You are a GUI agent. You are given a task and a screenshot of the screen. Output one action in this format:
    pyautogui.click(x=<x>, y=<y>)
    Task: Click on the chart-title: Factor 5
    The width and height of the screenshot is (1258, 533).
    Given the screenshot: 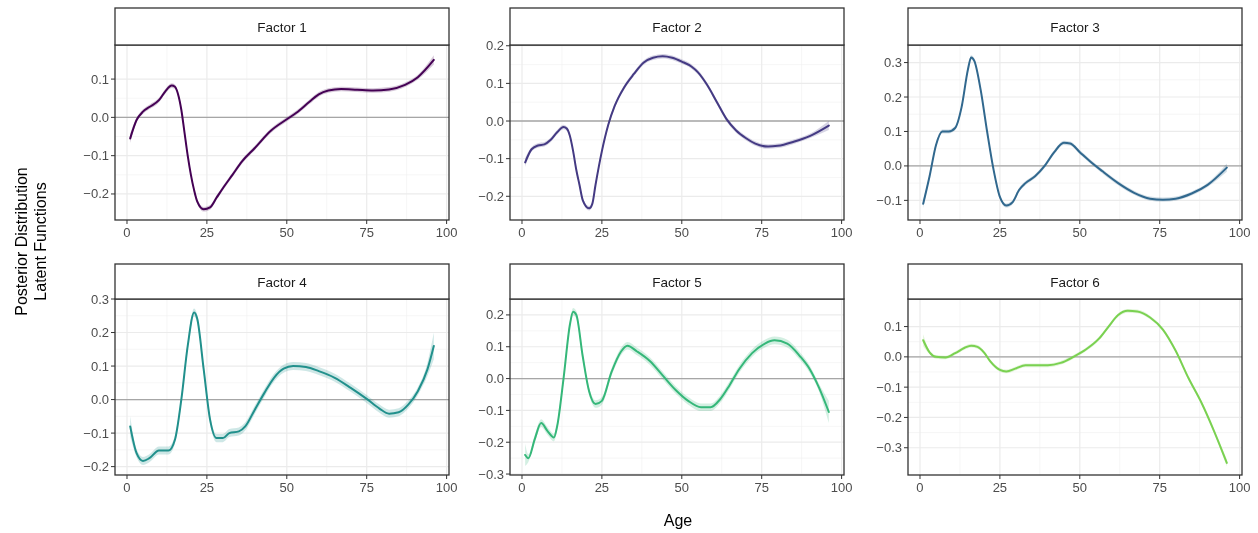 What is the action you would take?
    pyautogui.click(x=677, y=282)
    